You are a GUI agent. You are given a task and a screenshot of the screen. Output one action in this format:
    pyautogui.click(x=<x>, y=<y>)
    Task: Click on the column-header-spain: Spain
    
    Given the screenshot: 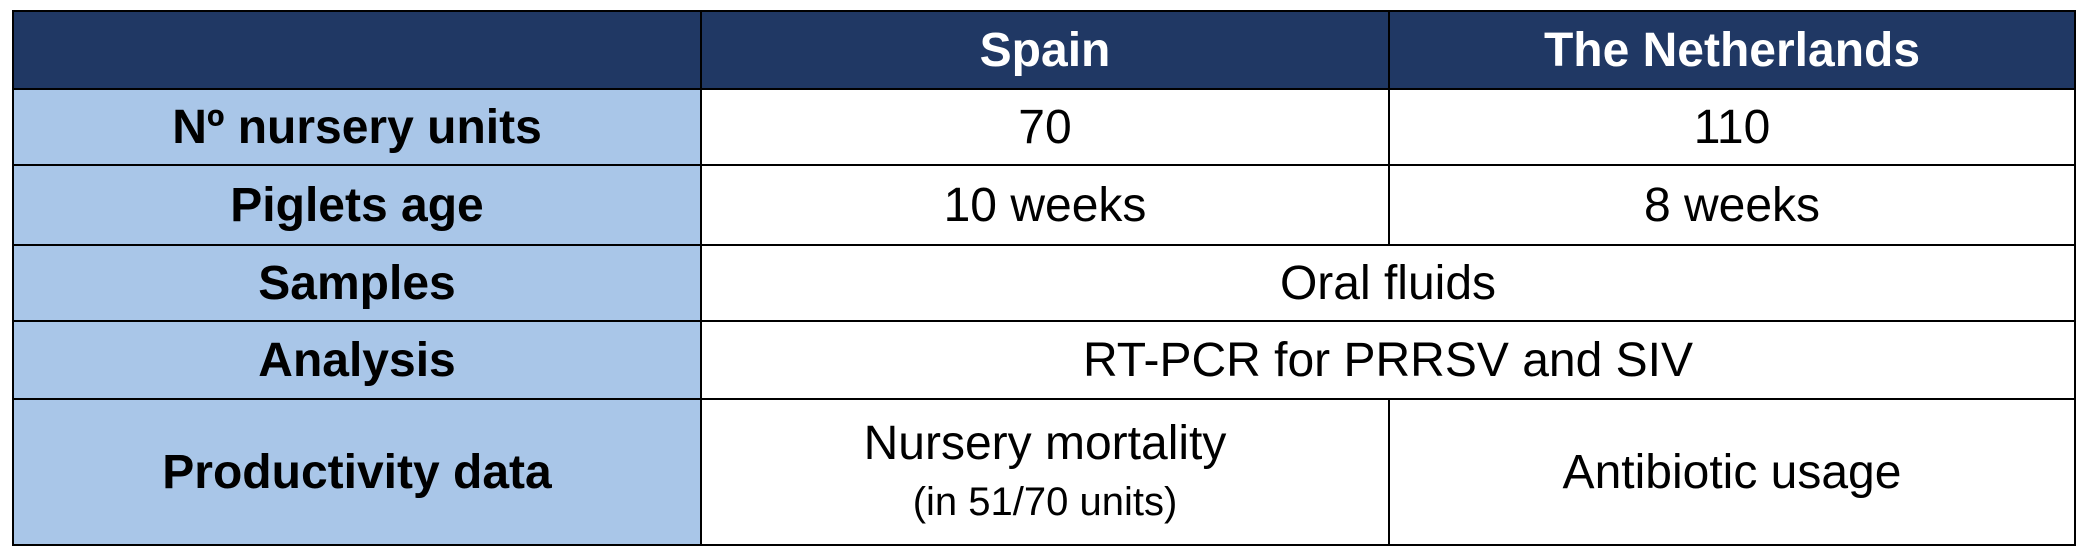 What is the action you would take?
    pyautogui.click(x=1045, y=50)
    